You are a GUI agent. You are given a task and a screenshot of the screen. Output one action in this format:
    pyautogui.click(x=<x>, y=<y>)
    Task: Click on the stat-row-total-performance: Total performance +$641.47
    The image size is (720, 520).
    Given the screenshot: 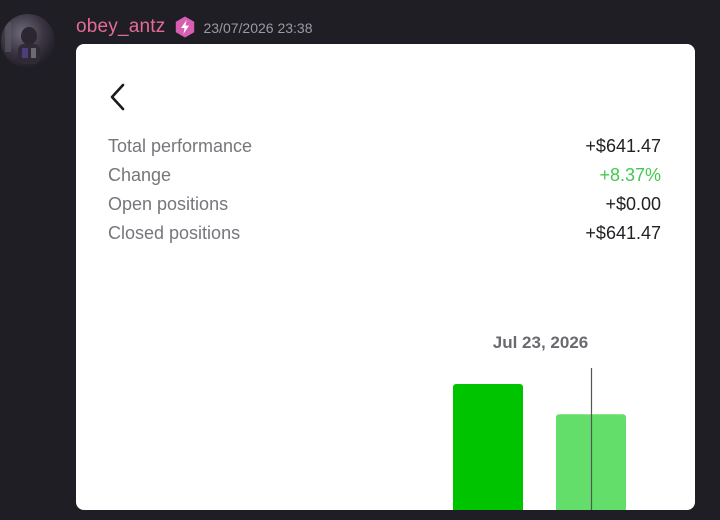 What is the action you would take?
    pyautogui.click(x=384, y=146)
    